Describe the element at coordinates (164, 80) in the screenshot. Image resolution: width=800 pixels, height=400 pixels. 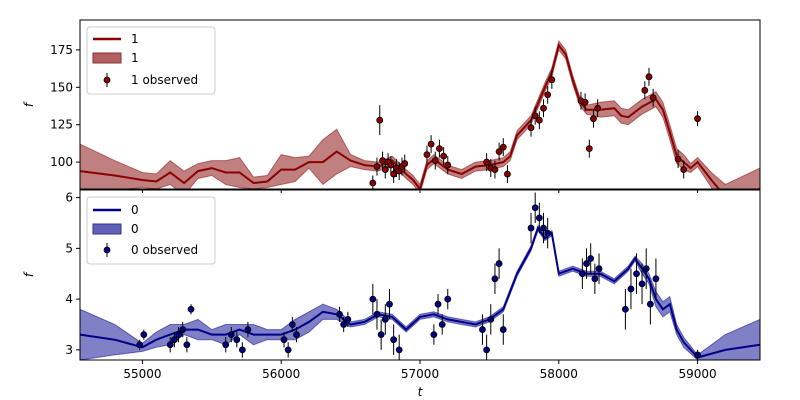
I see `top-legend-marker-label: 1 observed` at that location.